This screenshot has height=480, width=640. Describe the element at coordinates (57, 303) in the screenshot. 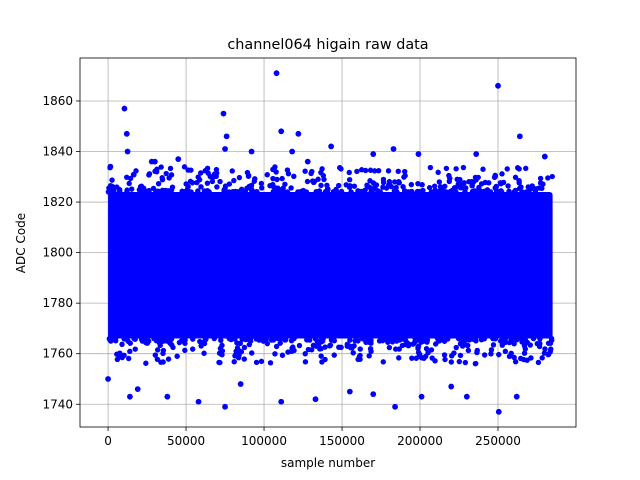

I see `y-tick-label: 1780` at that location.